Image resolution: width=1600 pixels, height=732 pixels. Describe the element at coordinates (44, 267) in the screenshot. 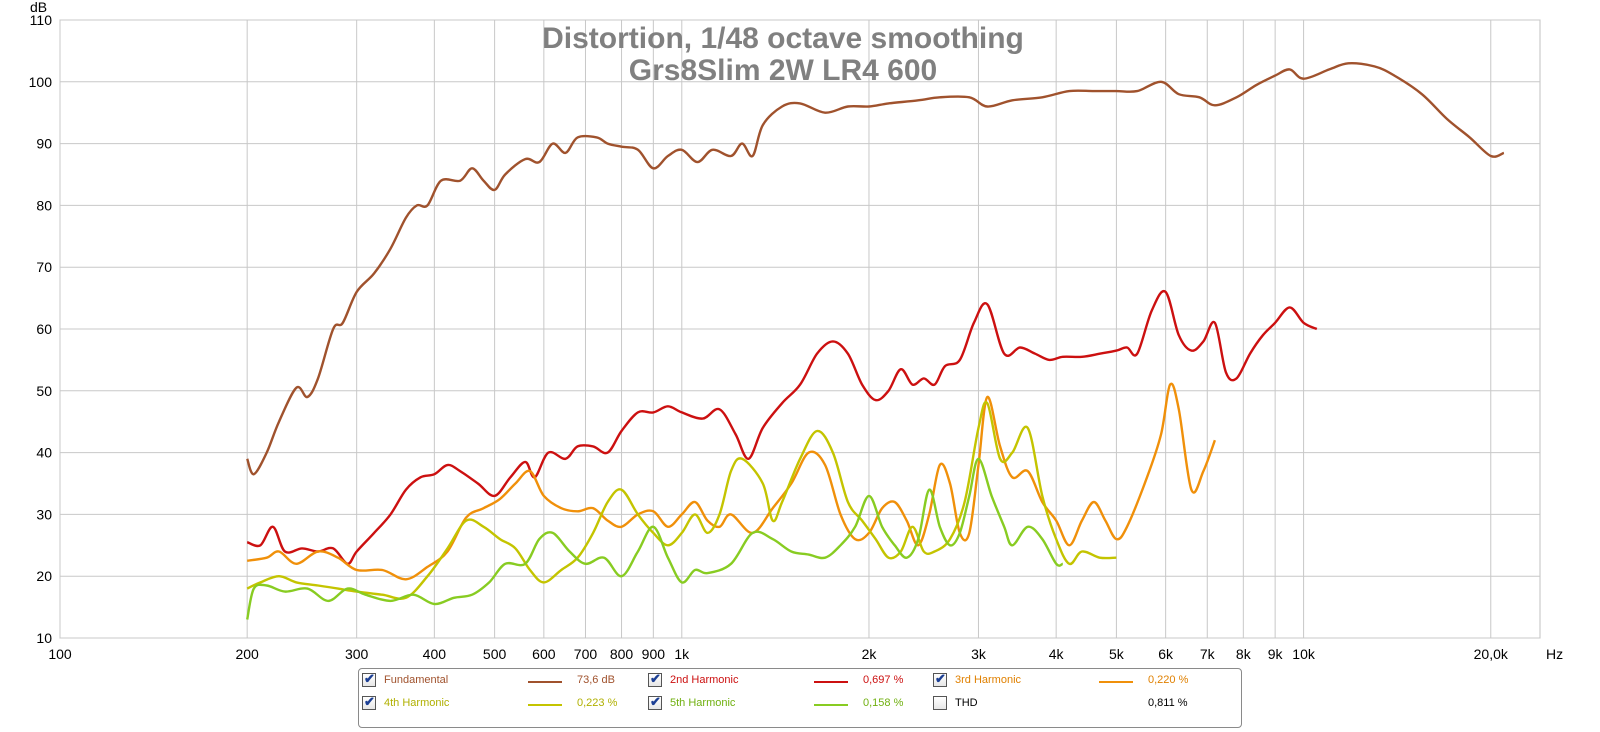

I see `y-tick-label: 70` at that location.